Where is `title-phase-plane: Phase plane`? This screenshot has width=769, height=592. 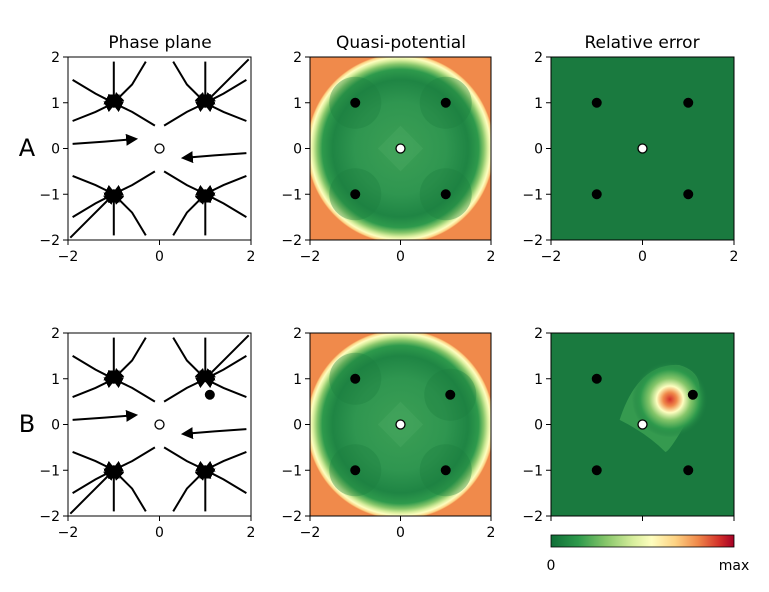
title-phase-plane: Phase plane is located at coordinates (159, 43).